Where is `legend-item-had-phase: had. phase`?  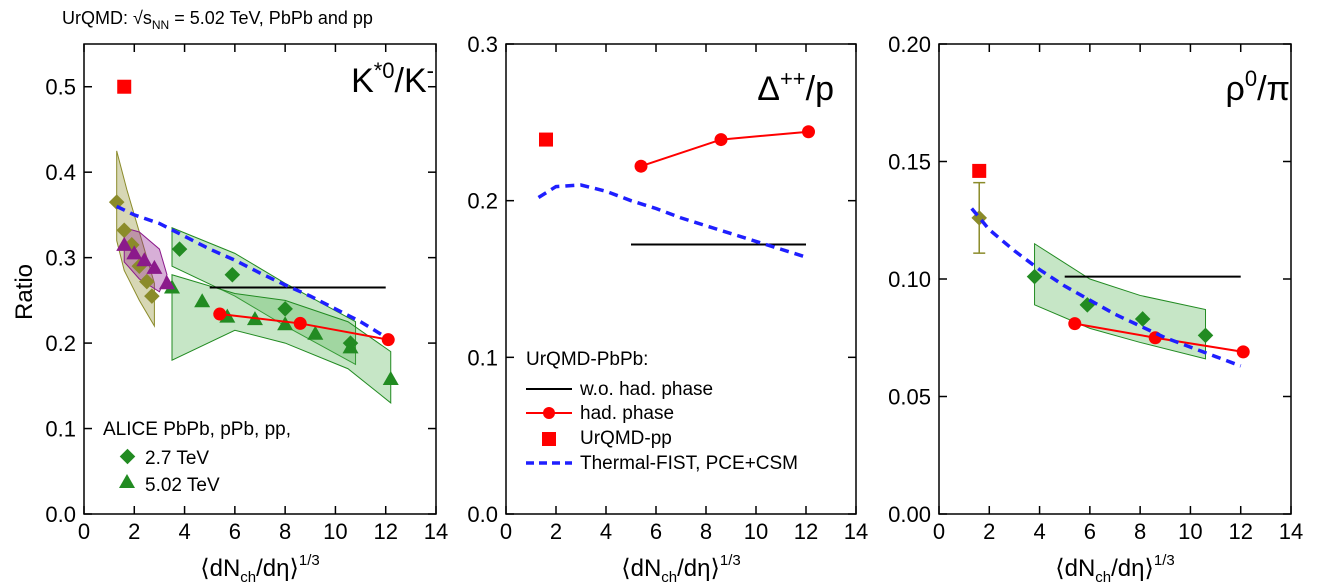 legend-item-had-phase: had. phase is located at coordinates (600, 413).